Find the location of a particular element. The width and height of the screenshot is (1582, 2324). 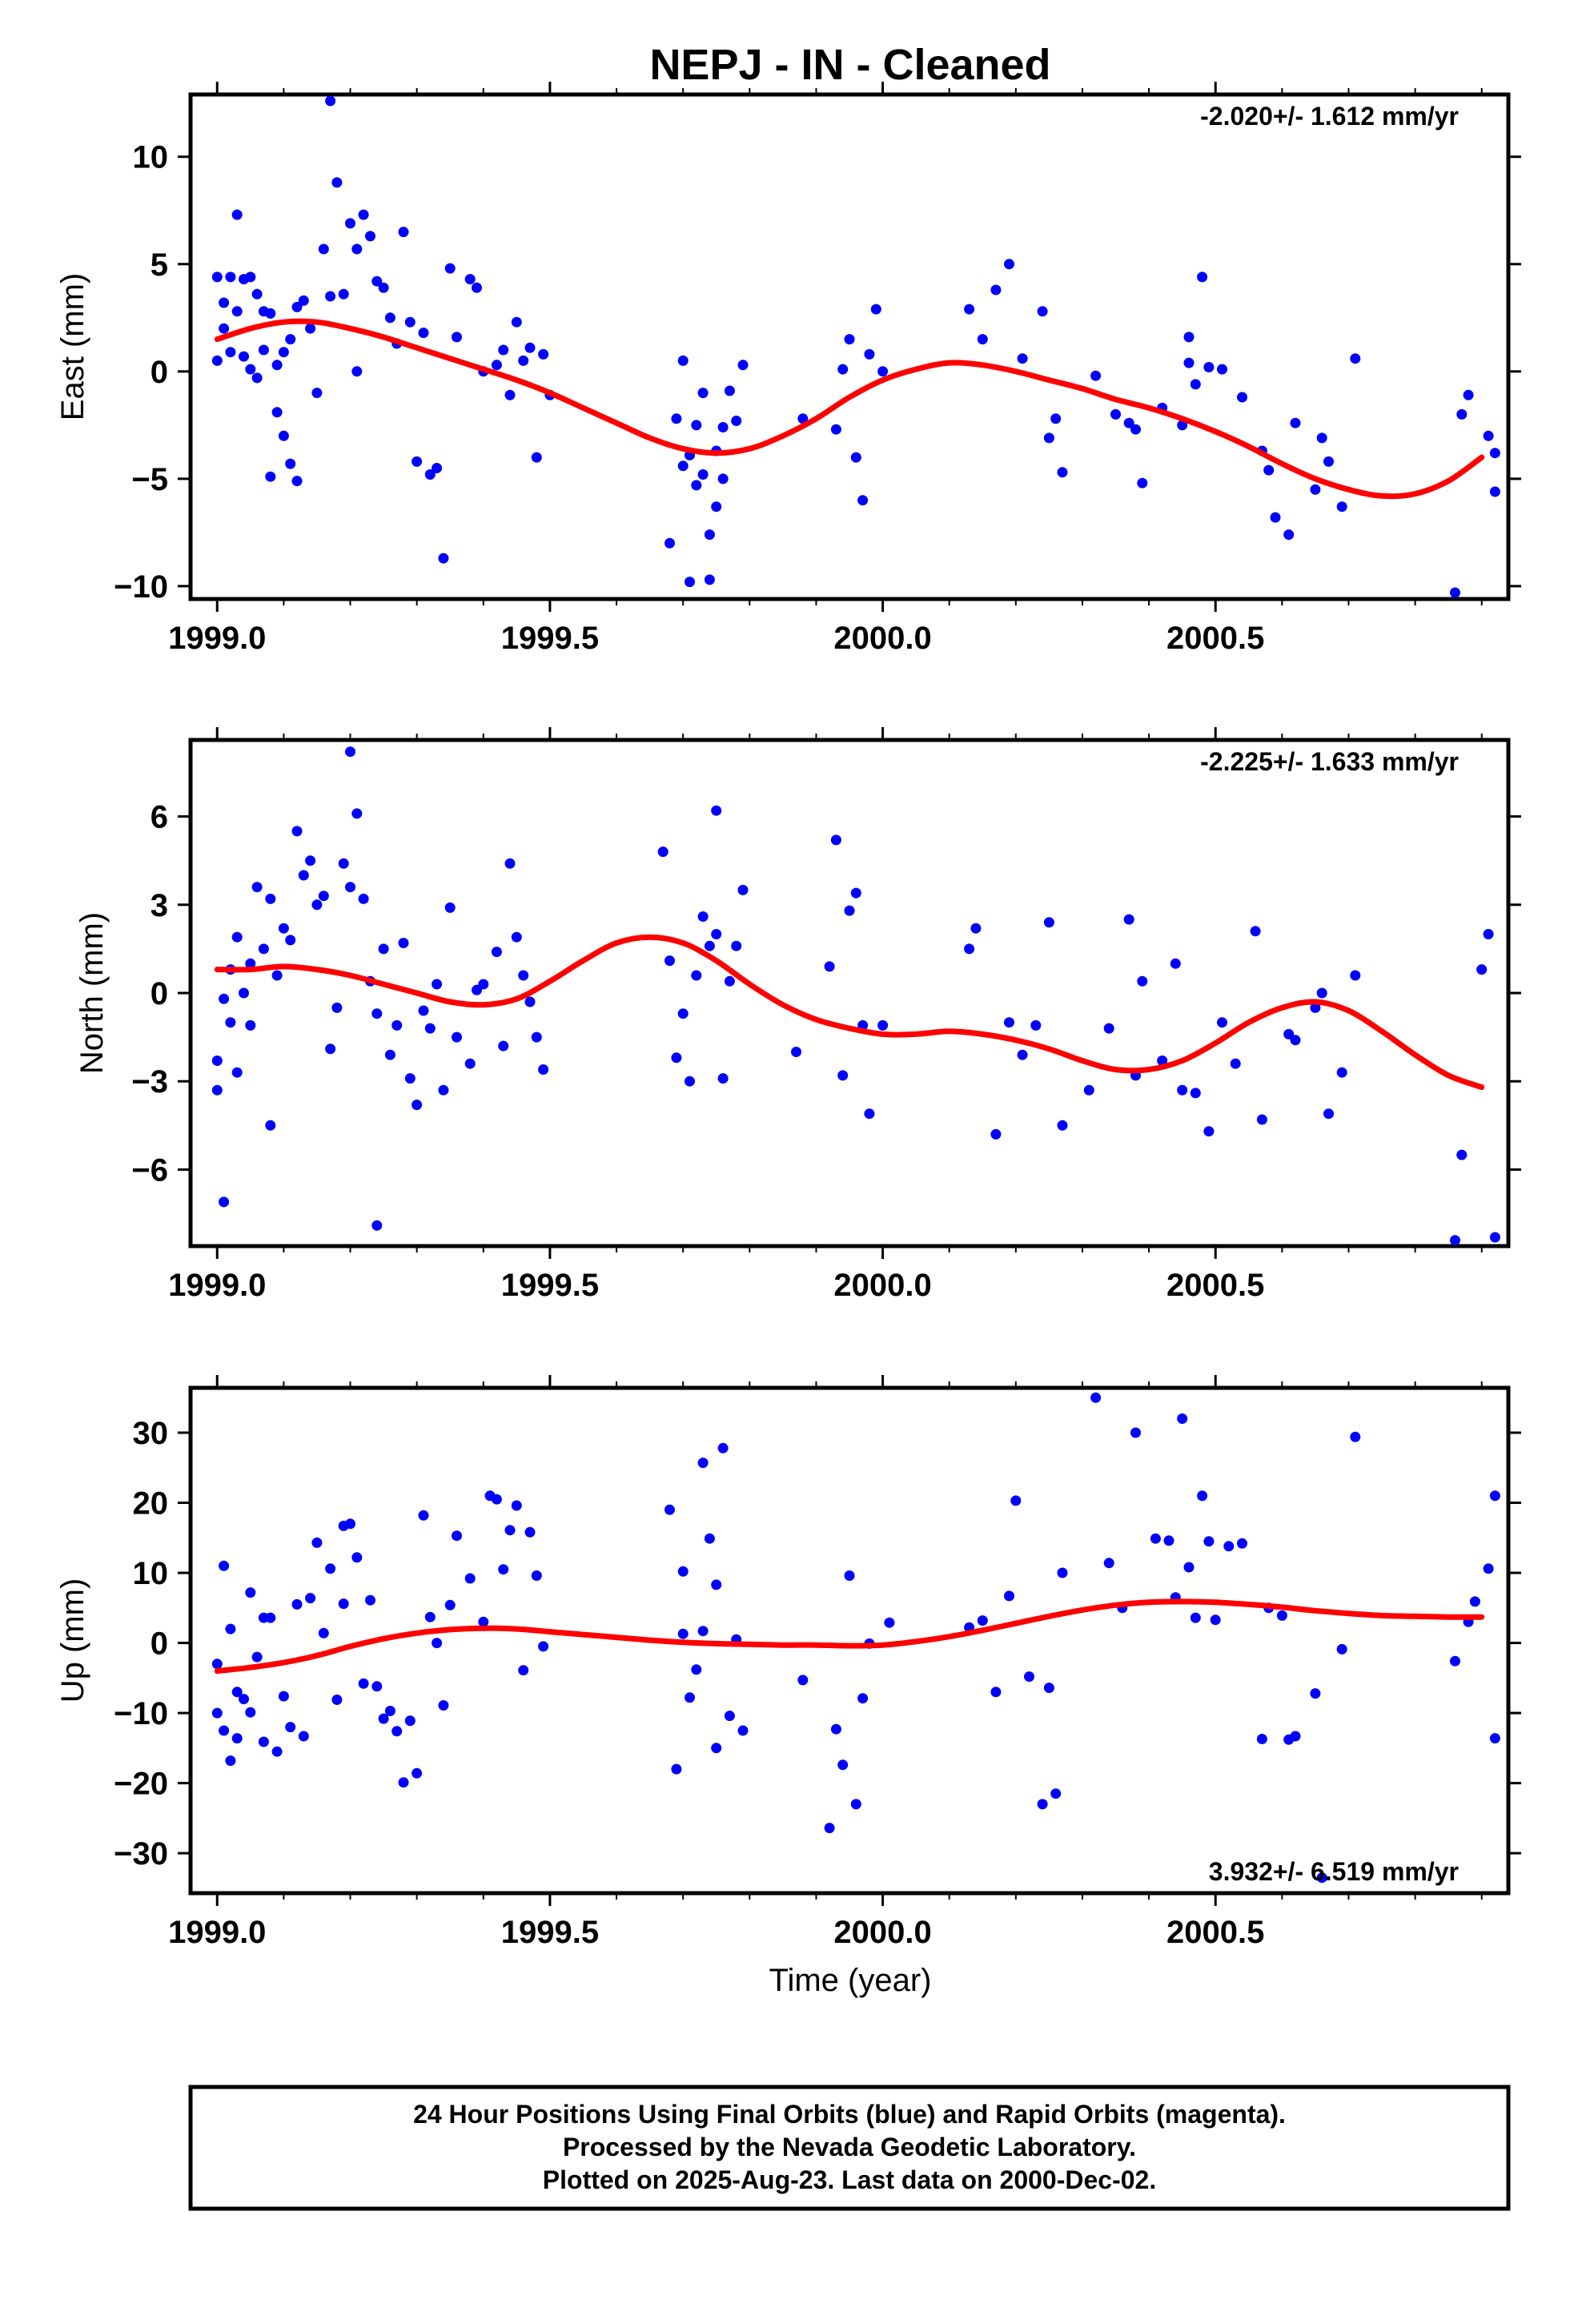

north-x-tick-label: 2000.5 is located at coordinates (1215, 1285).